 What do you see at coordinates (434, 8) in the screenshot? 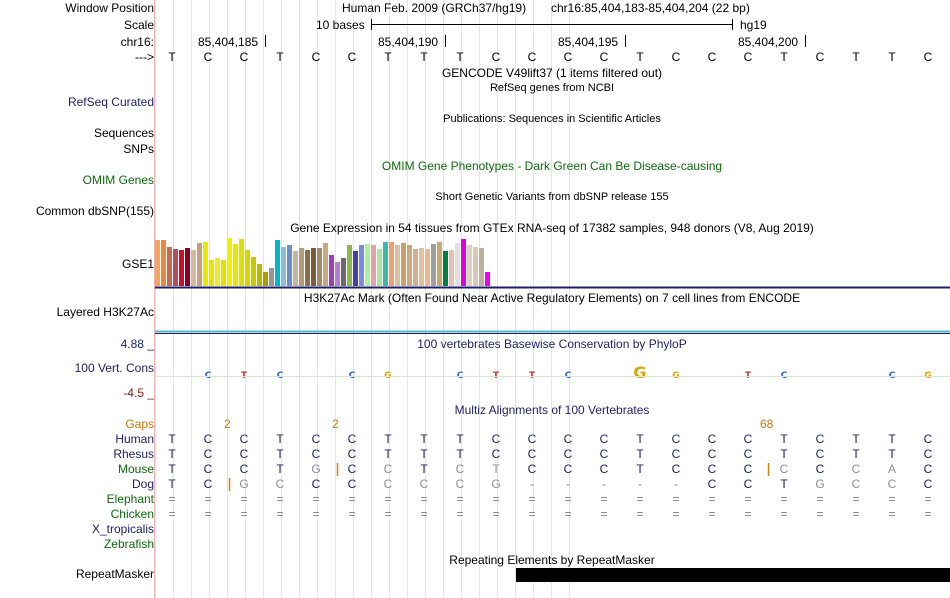
I see `assembly-name: Human Feb. 2009 (GRCh37/hg19)` at bounding box center [434, 8].